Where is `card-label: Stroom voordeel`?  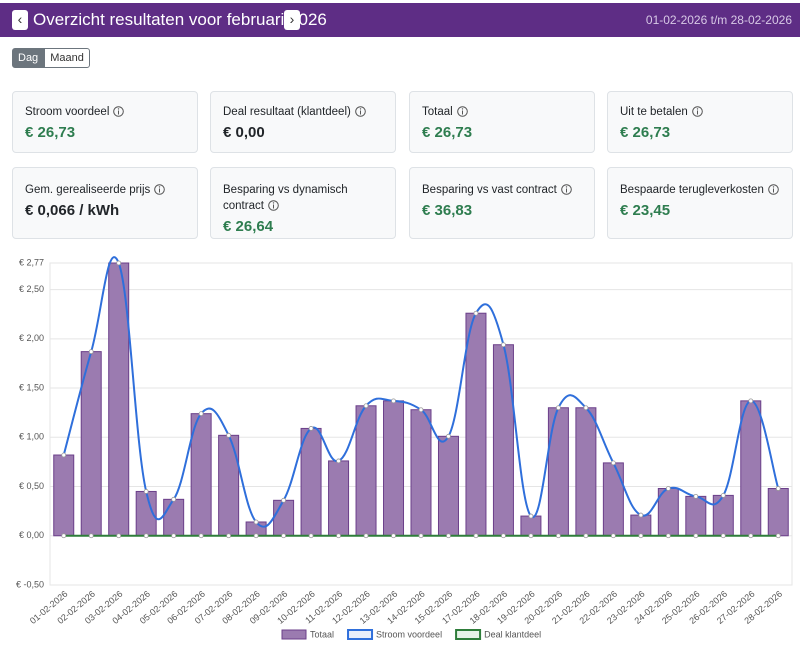 card-label: Stroom voordeel is located at coordinates (67, 112).